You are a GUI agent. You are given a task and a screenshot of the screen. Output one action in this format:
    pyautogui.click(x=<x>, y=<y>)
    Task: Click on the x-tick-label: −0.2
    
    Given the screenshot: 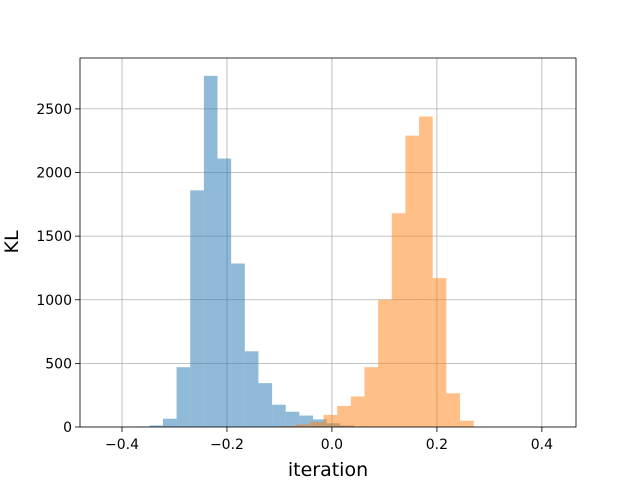 What is the action you would take?
    pyautogui.click(x=227, y=445)
    